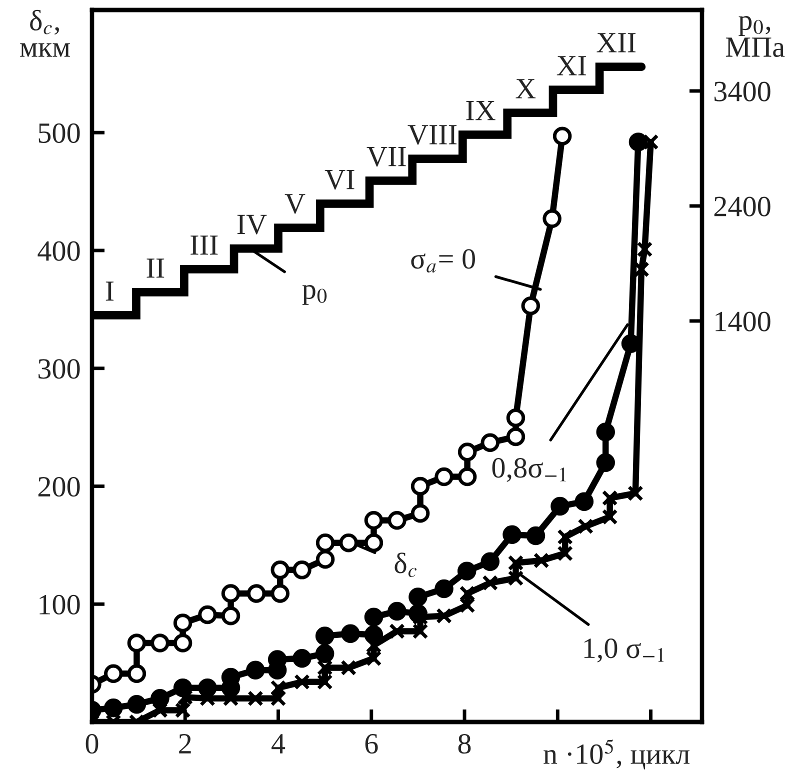 Image resolution: width=799 pixels, height=780 pixels. I want to click on annotation: III, so click(204, 245).